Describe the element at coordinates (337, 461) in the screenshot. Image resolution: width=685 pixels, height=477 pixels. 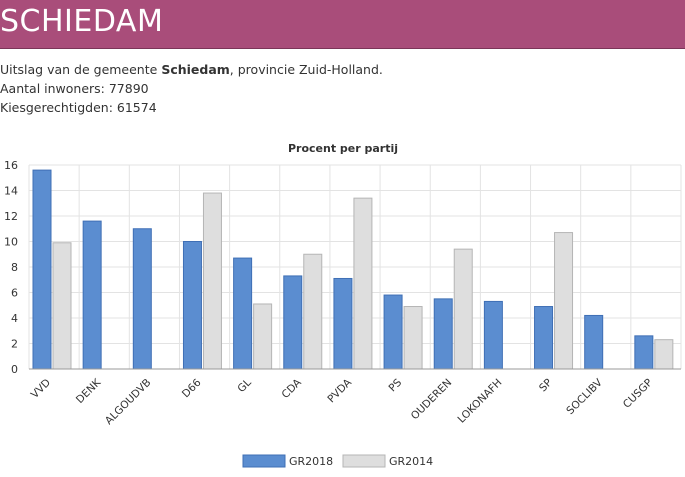
I see `chart-legend: GR2018 GR2014` at that location.